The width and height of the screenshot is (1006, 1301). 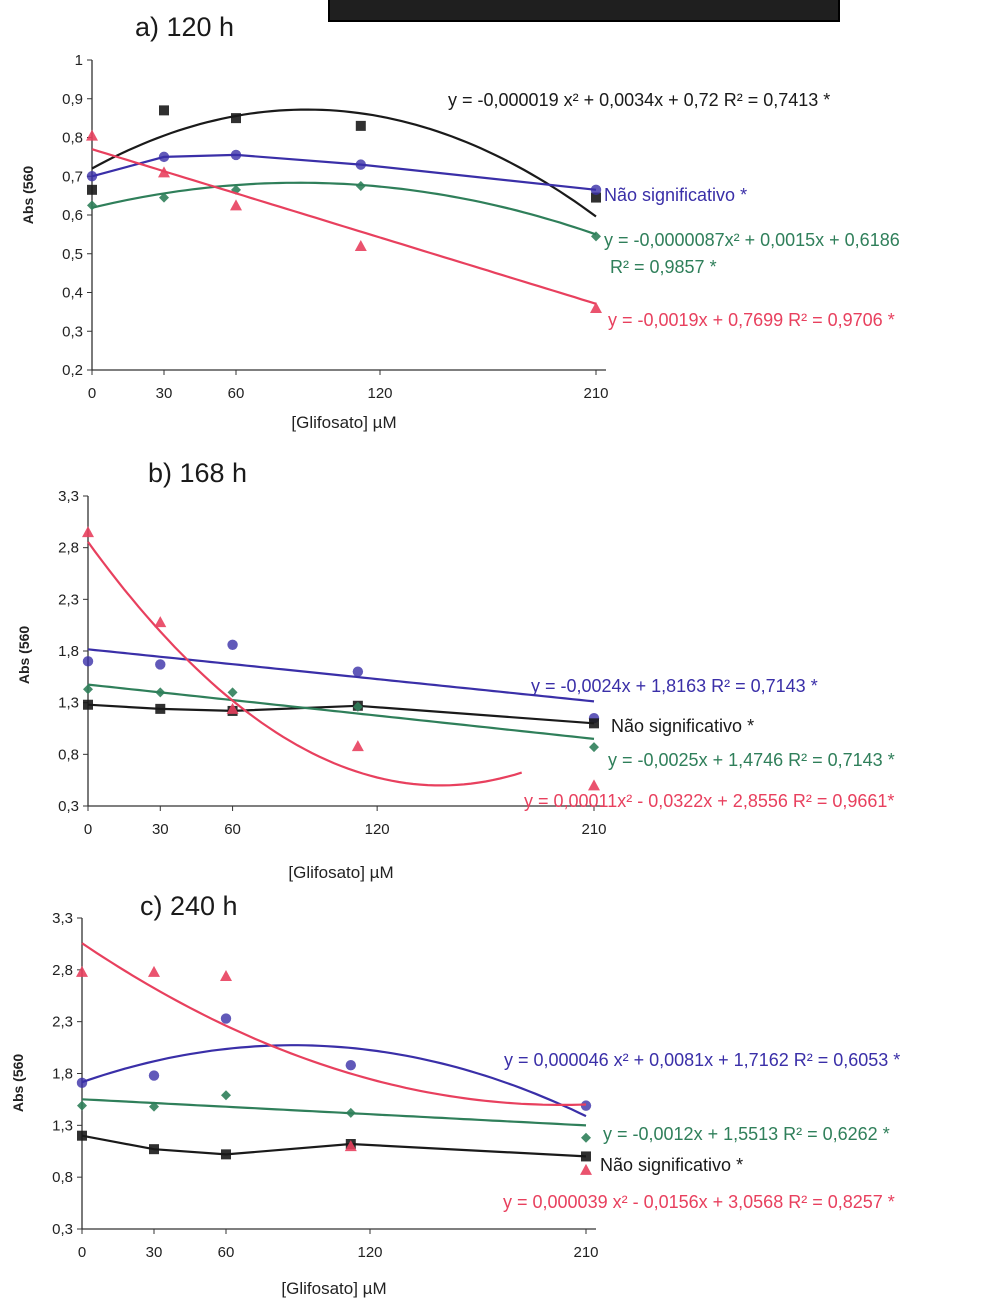 I want to click on series-diamond: y = -0,0012x + 1,5513 R² = 0,6262 *, so click(x=483, y=1117).